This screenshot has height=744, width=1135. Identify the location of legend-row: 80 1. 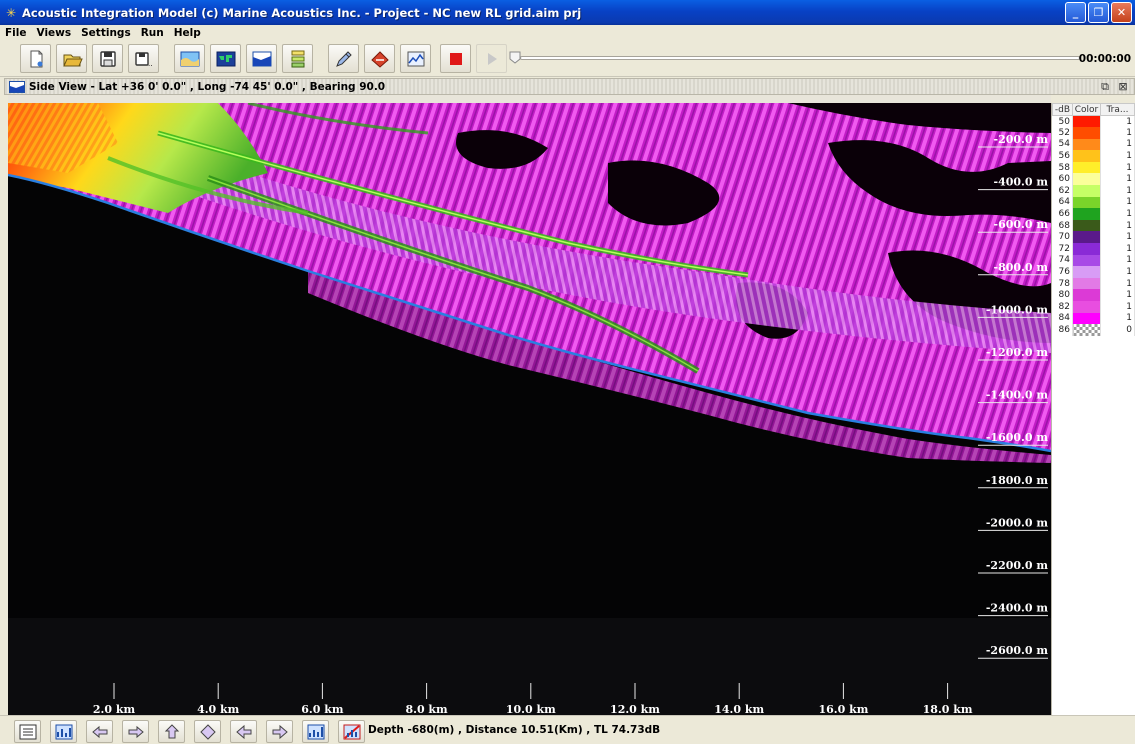
(1093, 295).